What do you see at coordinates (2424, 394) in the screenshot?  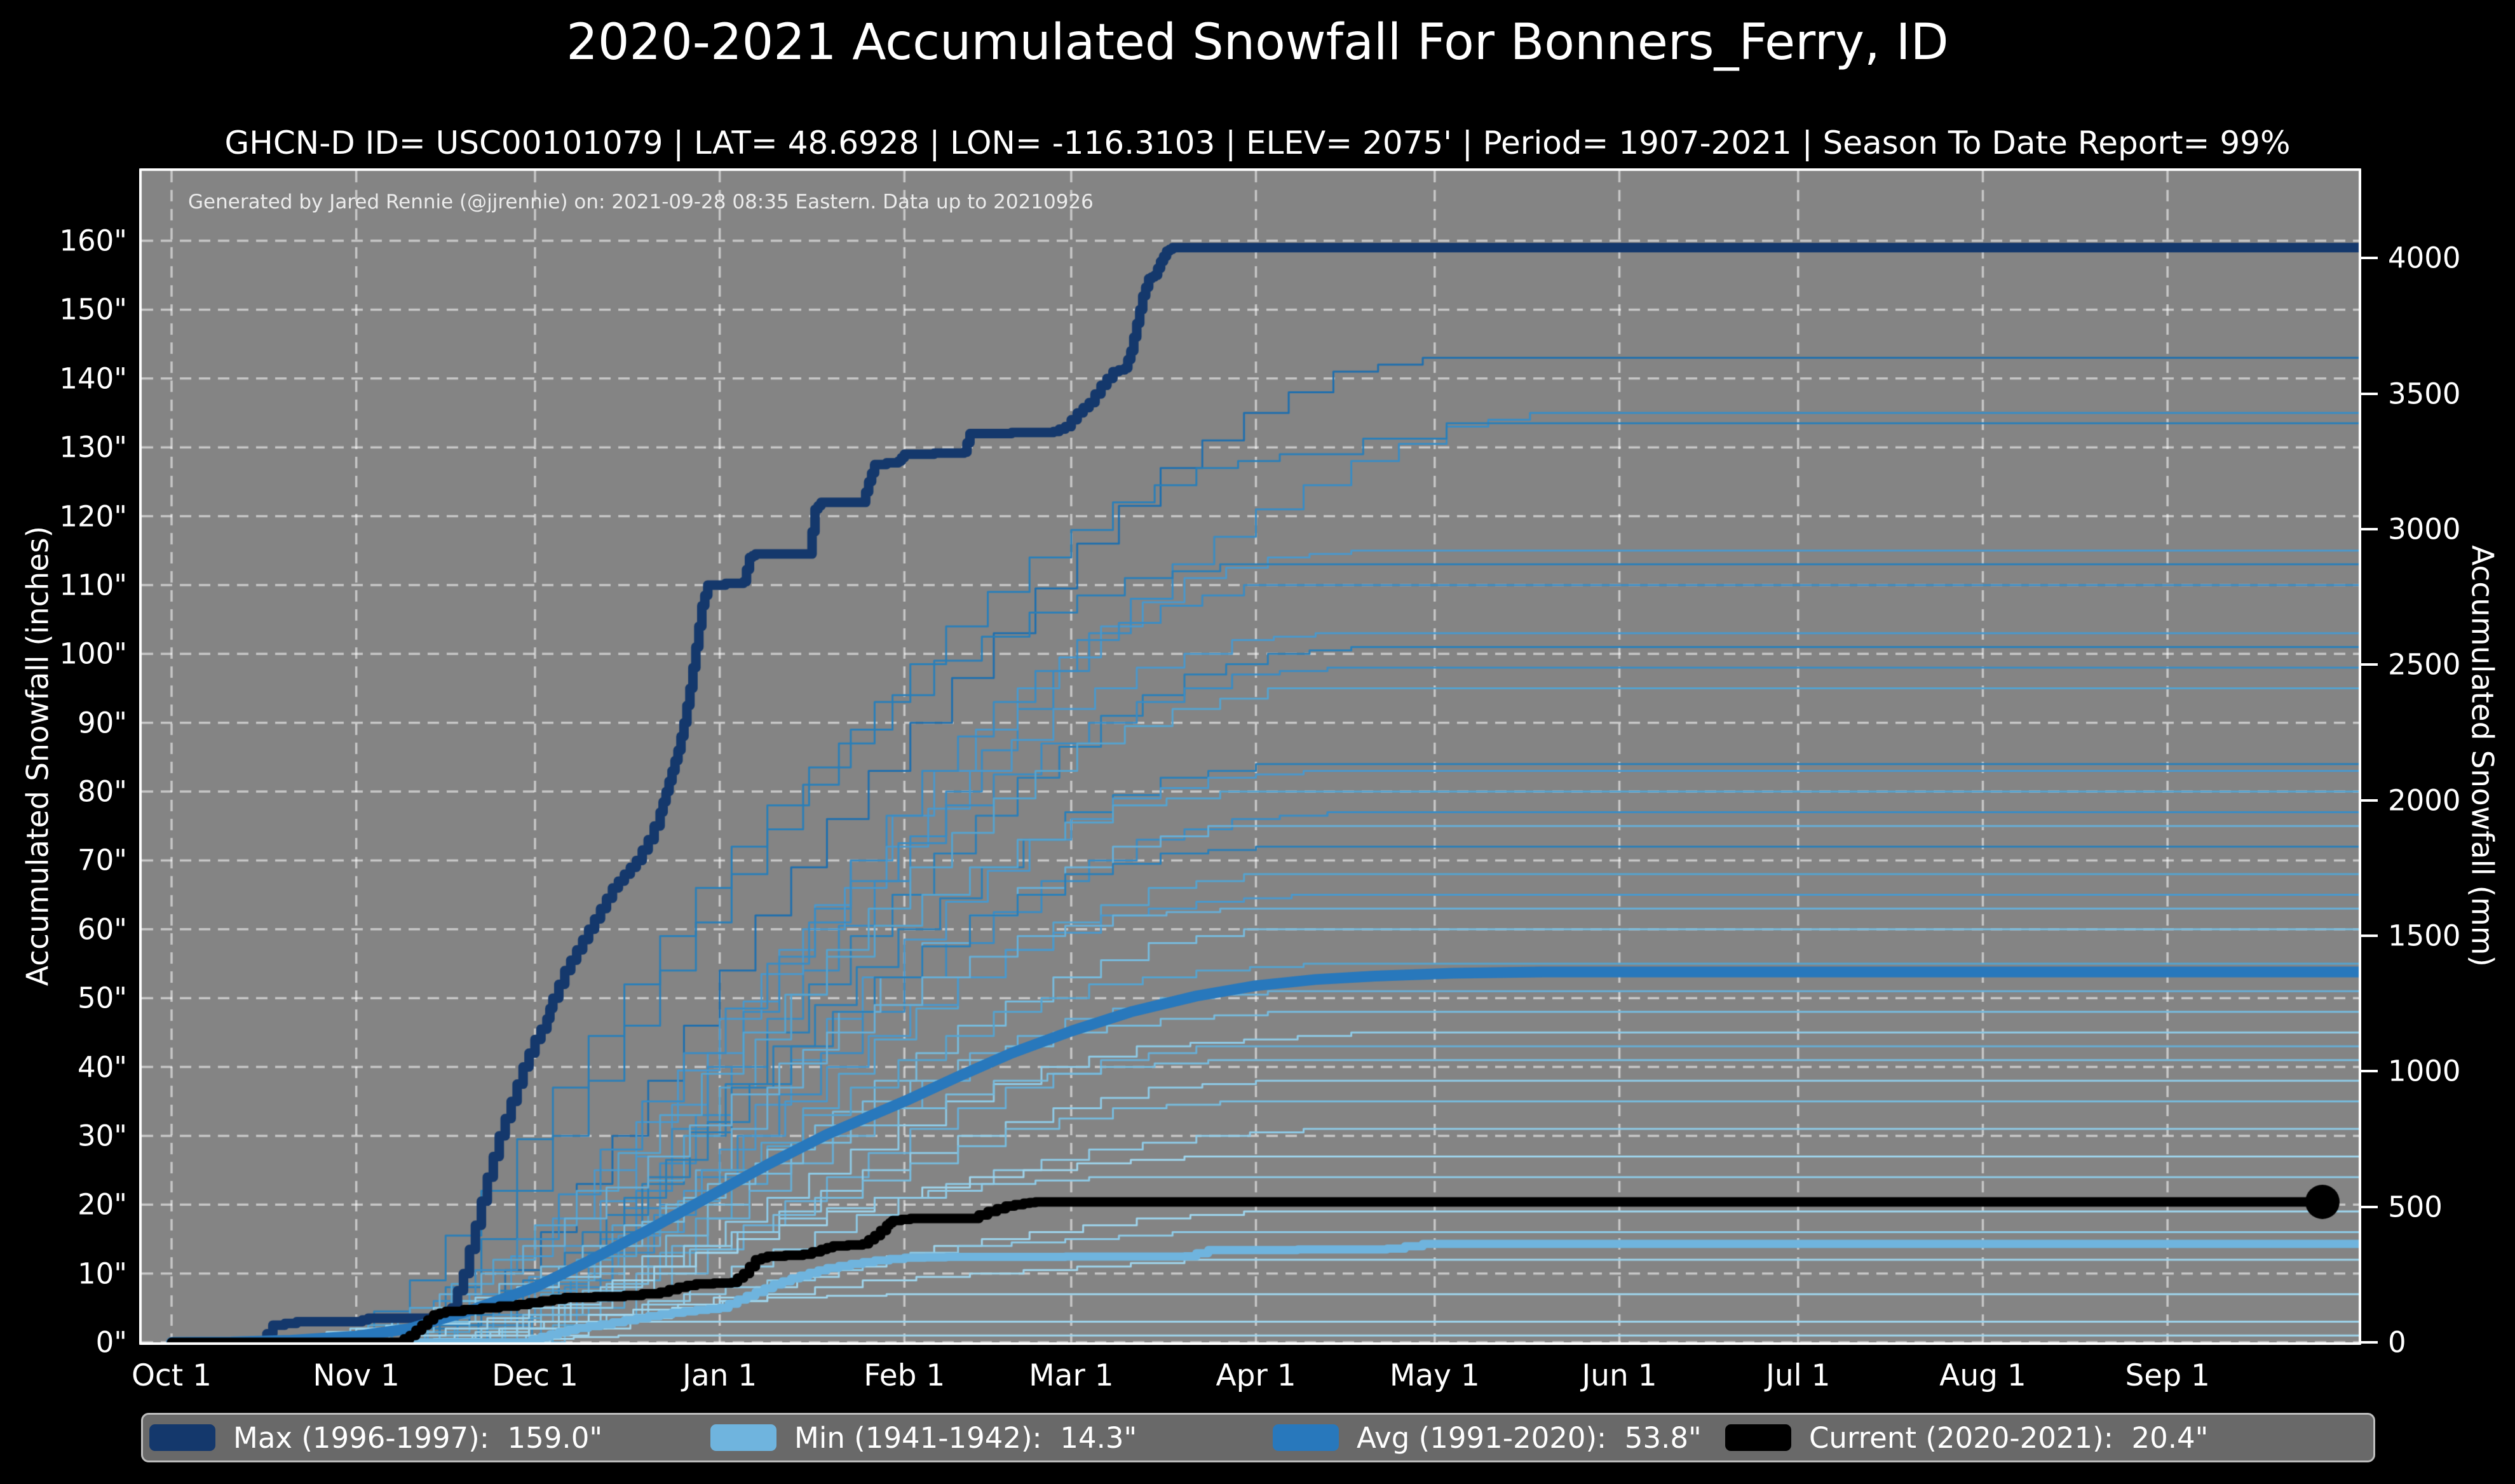 I see `y-tick-label-mm: 3500` at bounding box center [2424, 394].